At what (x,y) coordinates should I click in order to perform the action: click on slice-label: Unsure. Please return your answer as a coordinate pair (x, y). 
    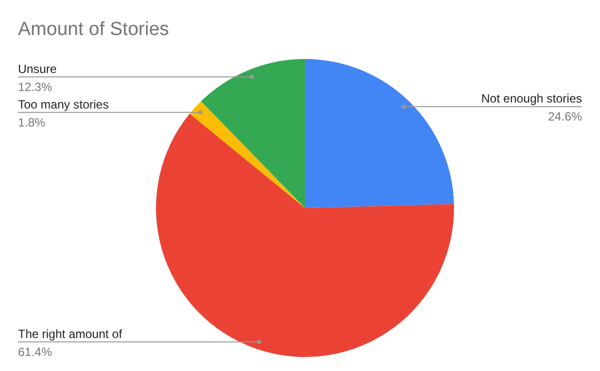
    Looking at the image, I should click on (38, 69).